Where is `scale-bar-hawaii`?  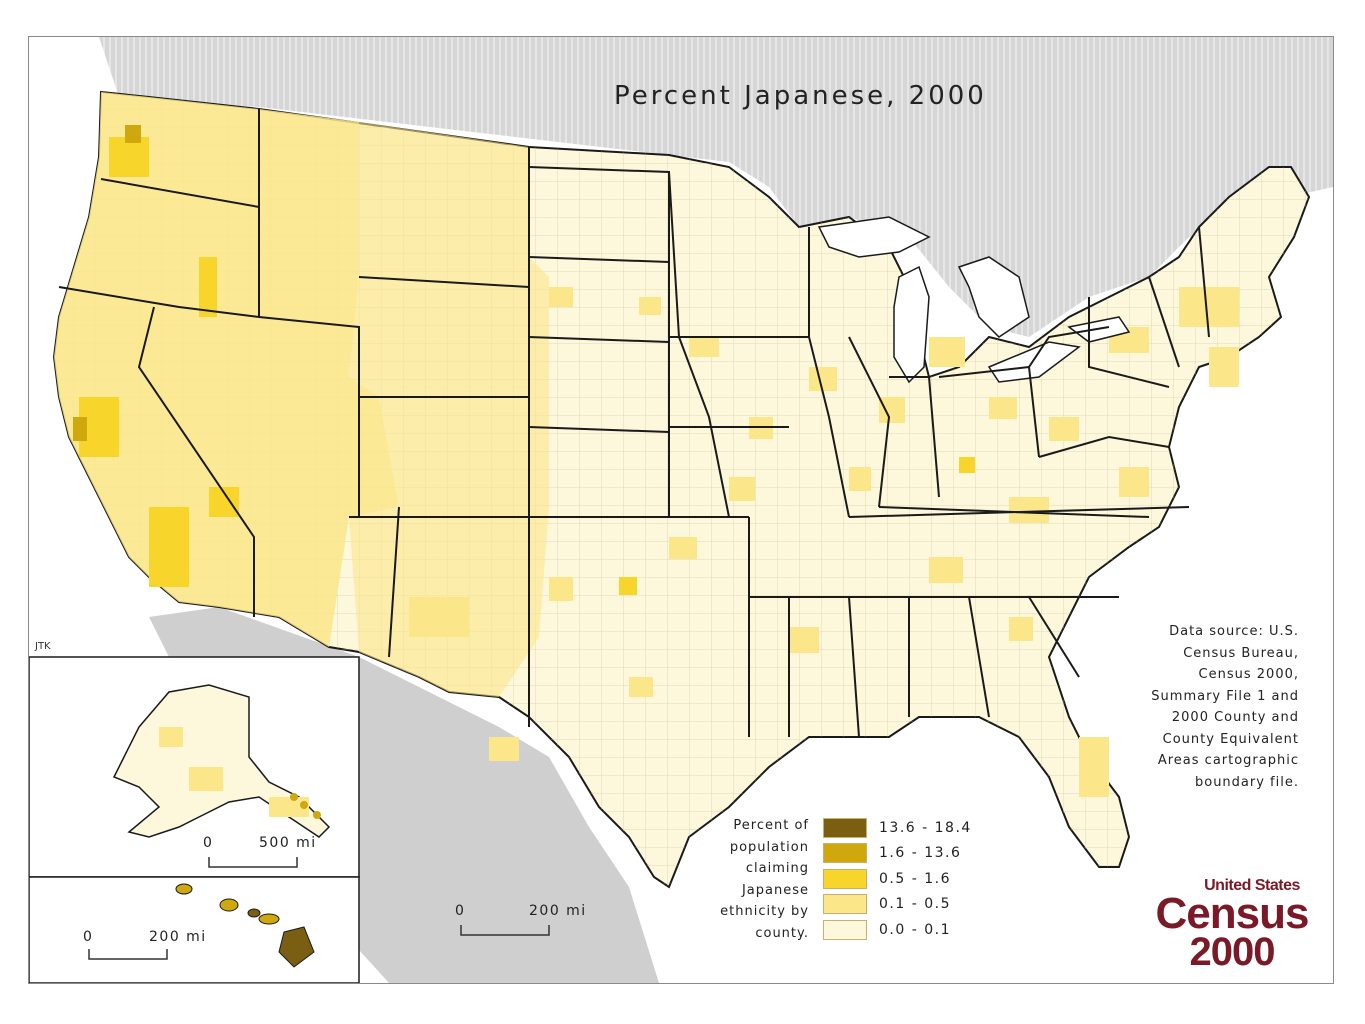
scale-bar-hawaii is located at coordinates (128, 954).